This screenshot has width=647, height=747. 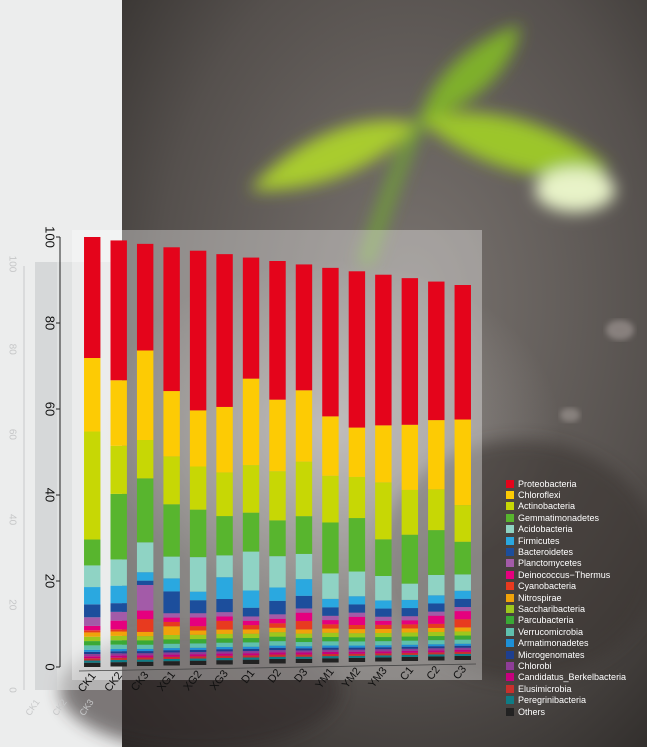 I want to click on bar-segment-CK2-Others, so click(x=118, y=664).